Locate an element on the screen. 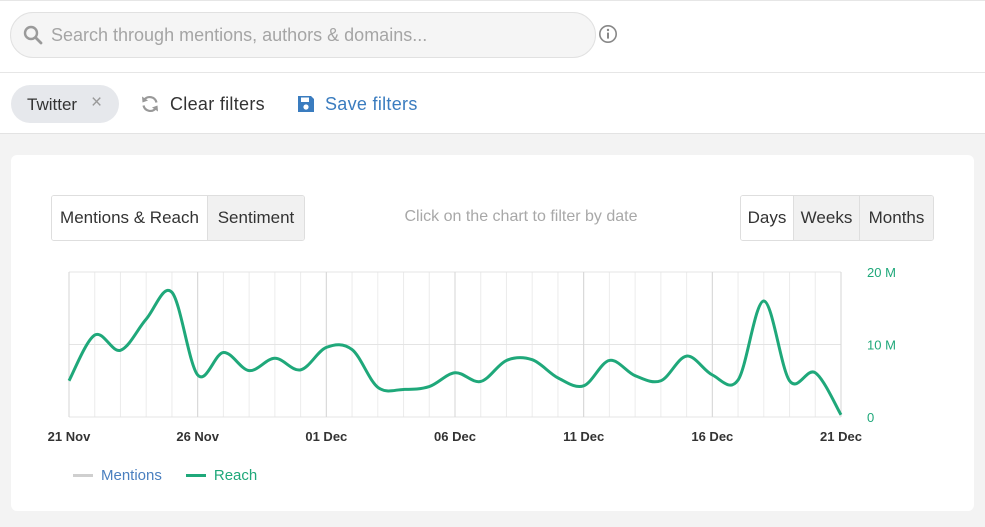  x-tick-label: 01 Dec is located at coordinates (326, 436).